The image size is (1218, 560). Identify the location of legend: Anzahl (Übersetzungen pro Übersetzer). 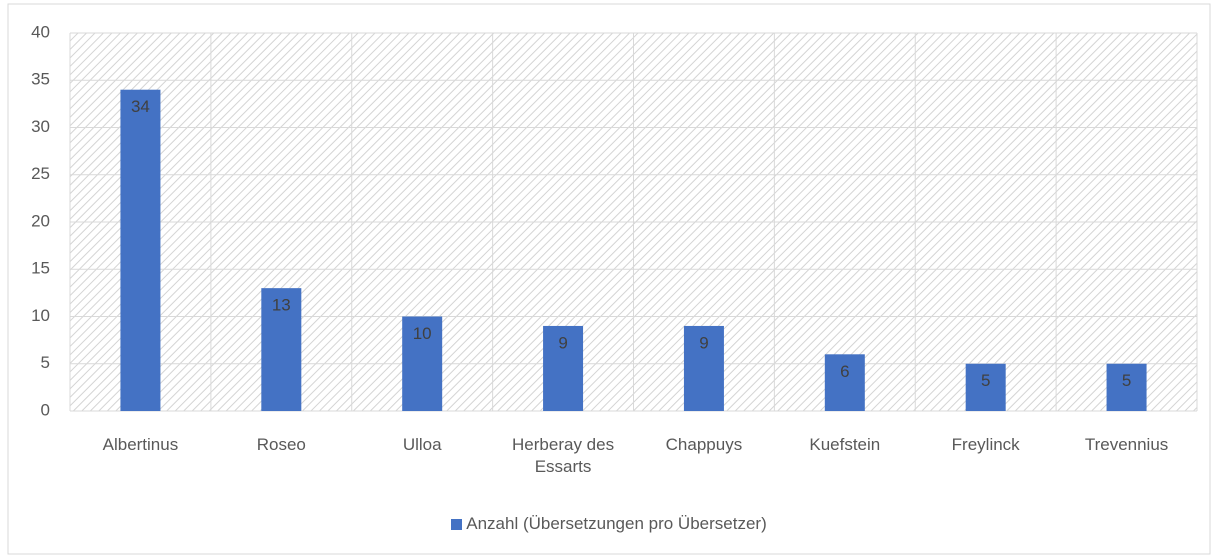
(609, 524).